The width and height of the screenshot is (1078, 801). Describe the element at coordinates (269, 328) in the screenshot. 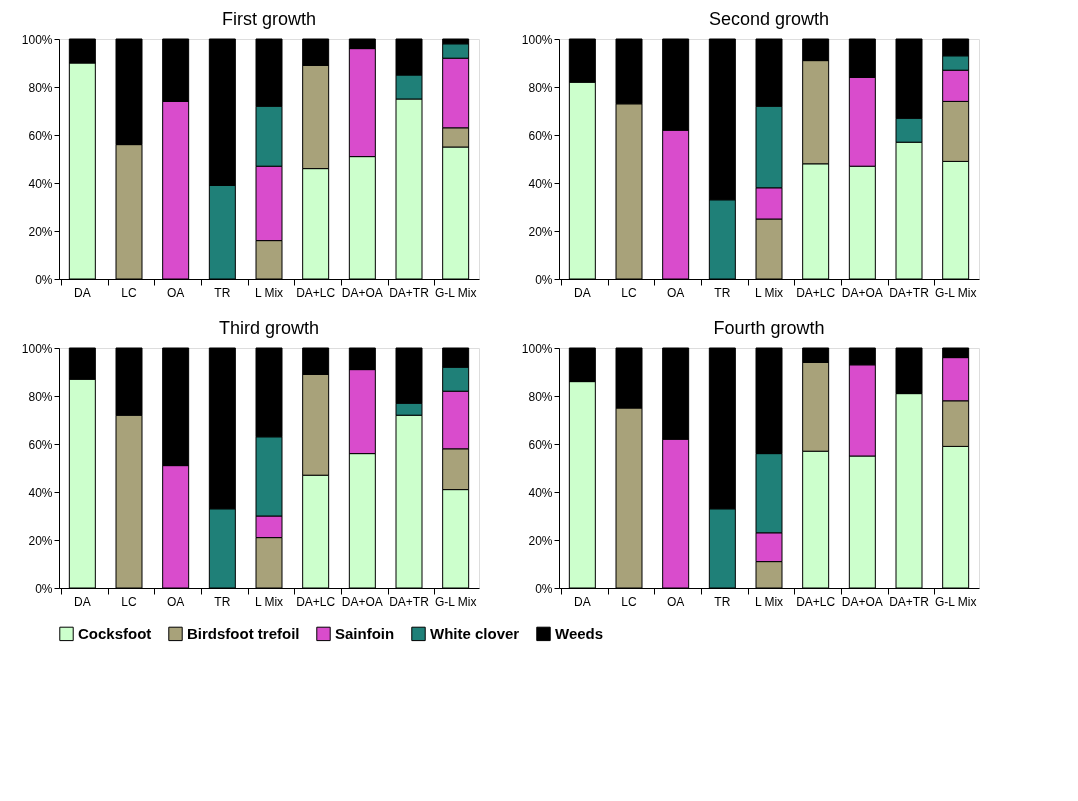

I see `chart-title: Third growth` at that location.